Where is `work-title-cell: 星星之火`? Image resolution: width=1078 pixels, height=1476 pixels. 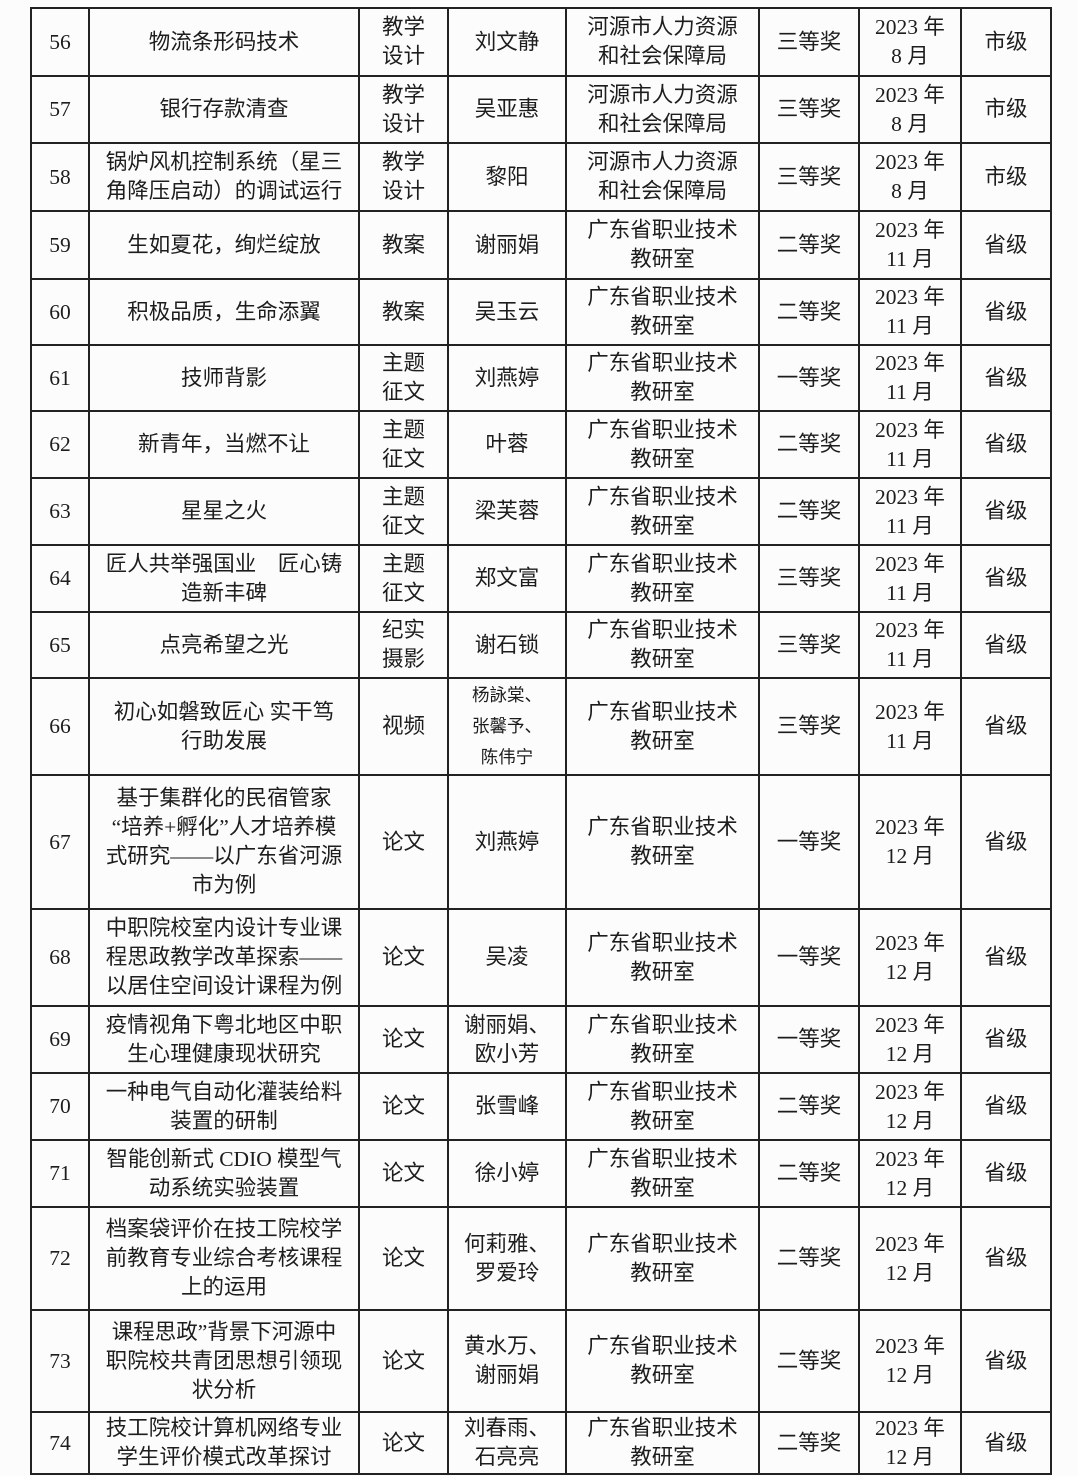
work-title-cell: 星星之火 is located at coordinates (224, 511).